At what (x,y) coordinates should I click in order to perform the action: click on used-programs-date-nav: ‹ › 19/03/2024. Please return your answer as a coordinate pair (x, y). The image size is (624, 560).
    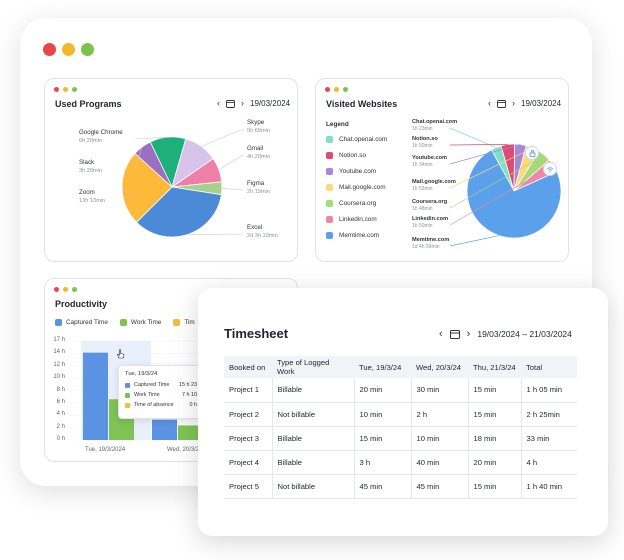
    Looking at the image, I should click on (253, 103).